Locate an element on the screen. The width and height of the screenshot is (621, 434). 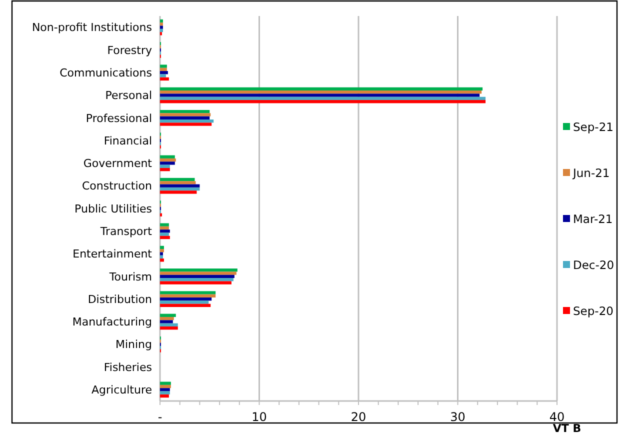
y-tick-label: Fisheries is located at coordinates (128, 367).